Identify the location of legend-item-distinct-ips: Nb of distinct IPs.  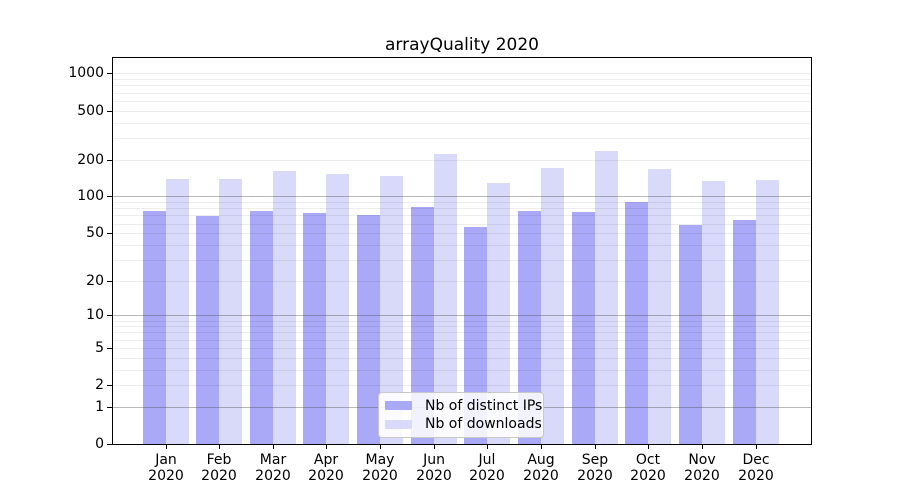
(463, 406).